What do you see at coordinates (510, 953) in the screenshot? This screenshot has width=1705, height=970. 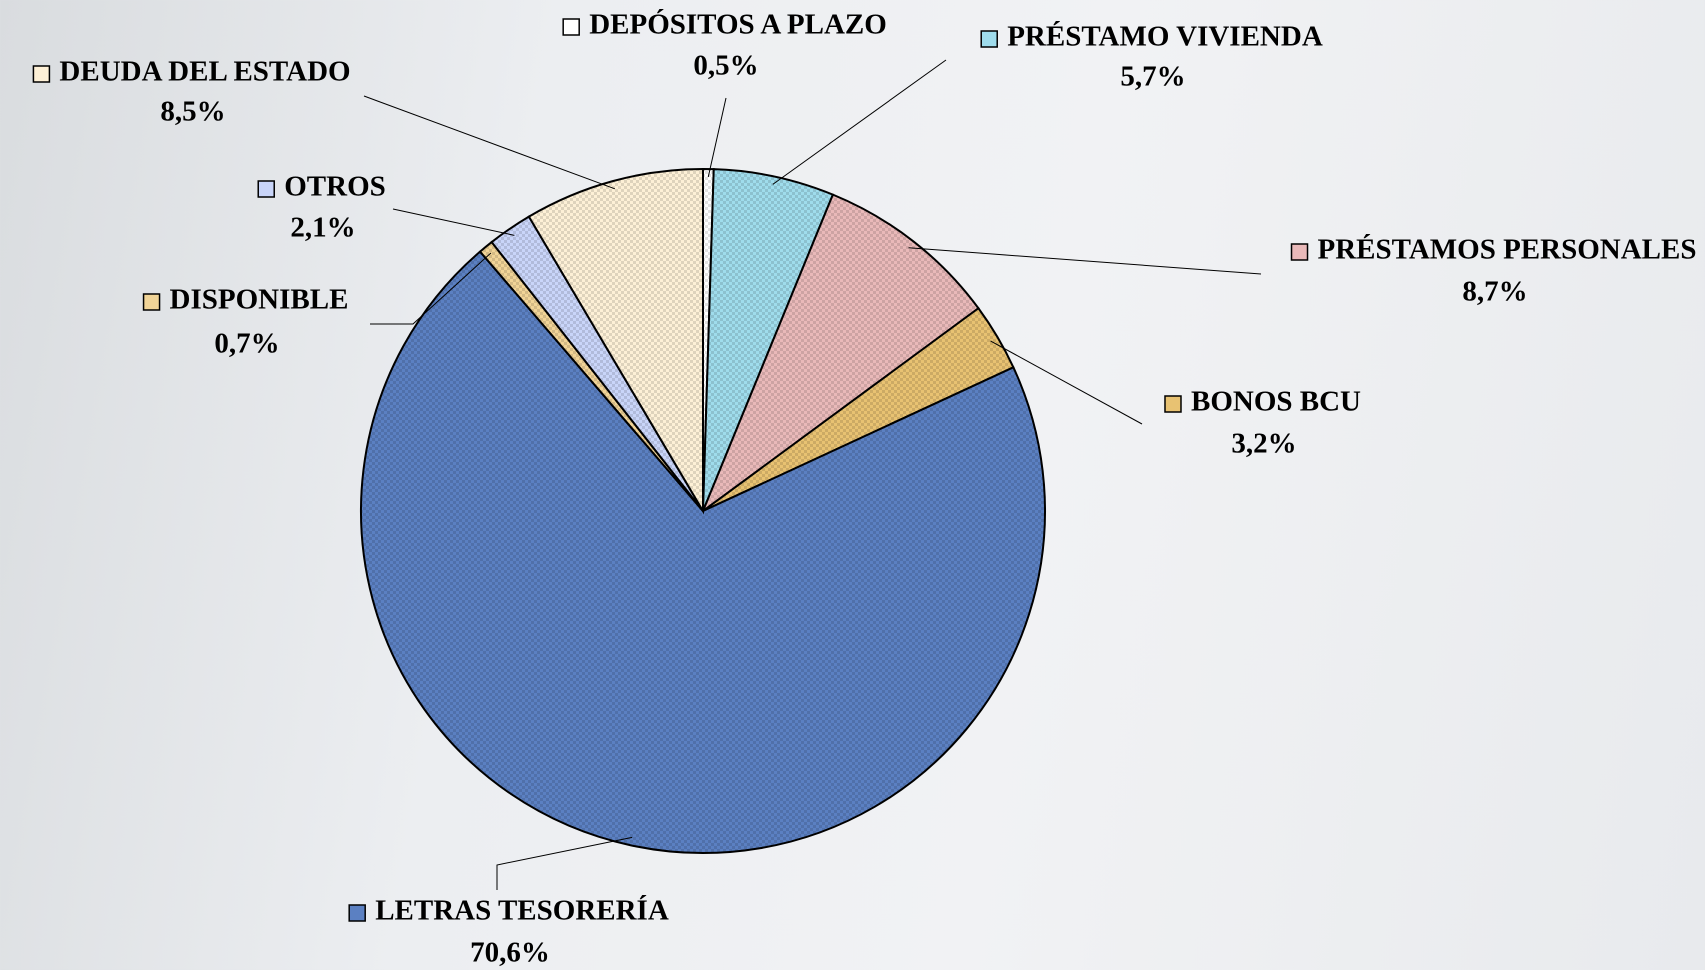 I see `slice-value-label: 70,6%` at bounding box center [510, 953].